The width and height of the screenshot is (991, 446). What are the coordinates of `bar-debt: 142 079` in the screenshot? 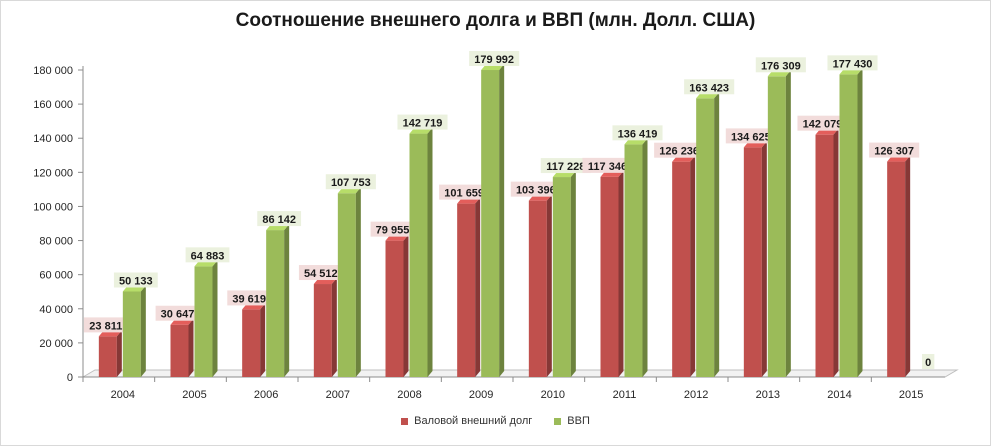 It's located at (822, 246).